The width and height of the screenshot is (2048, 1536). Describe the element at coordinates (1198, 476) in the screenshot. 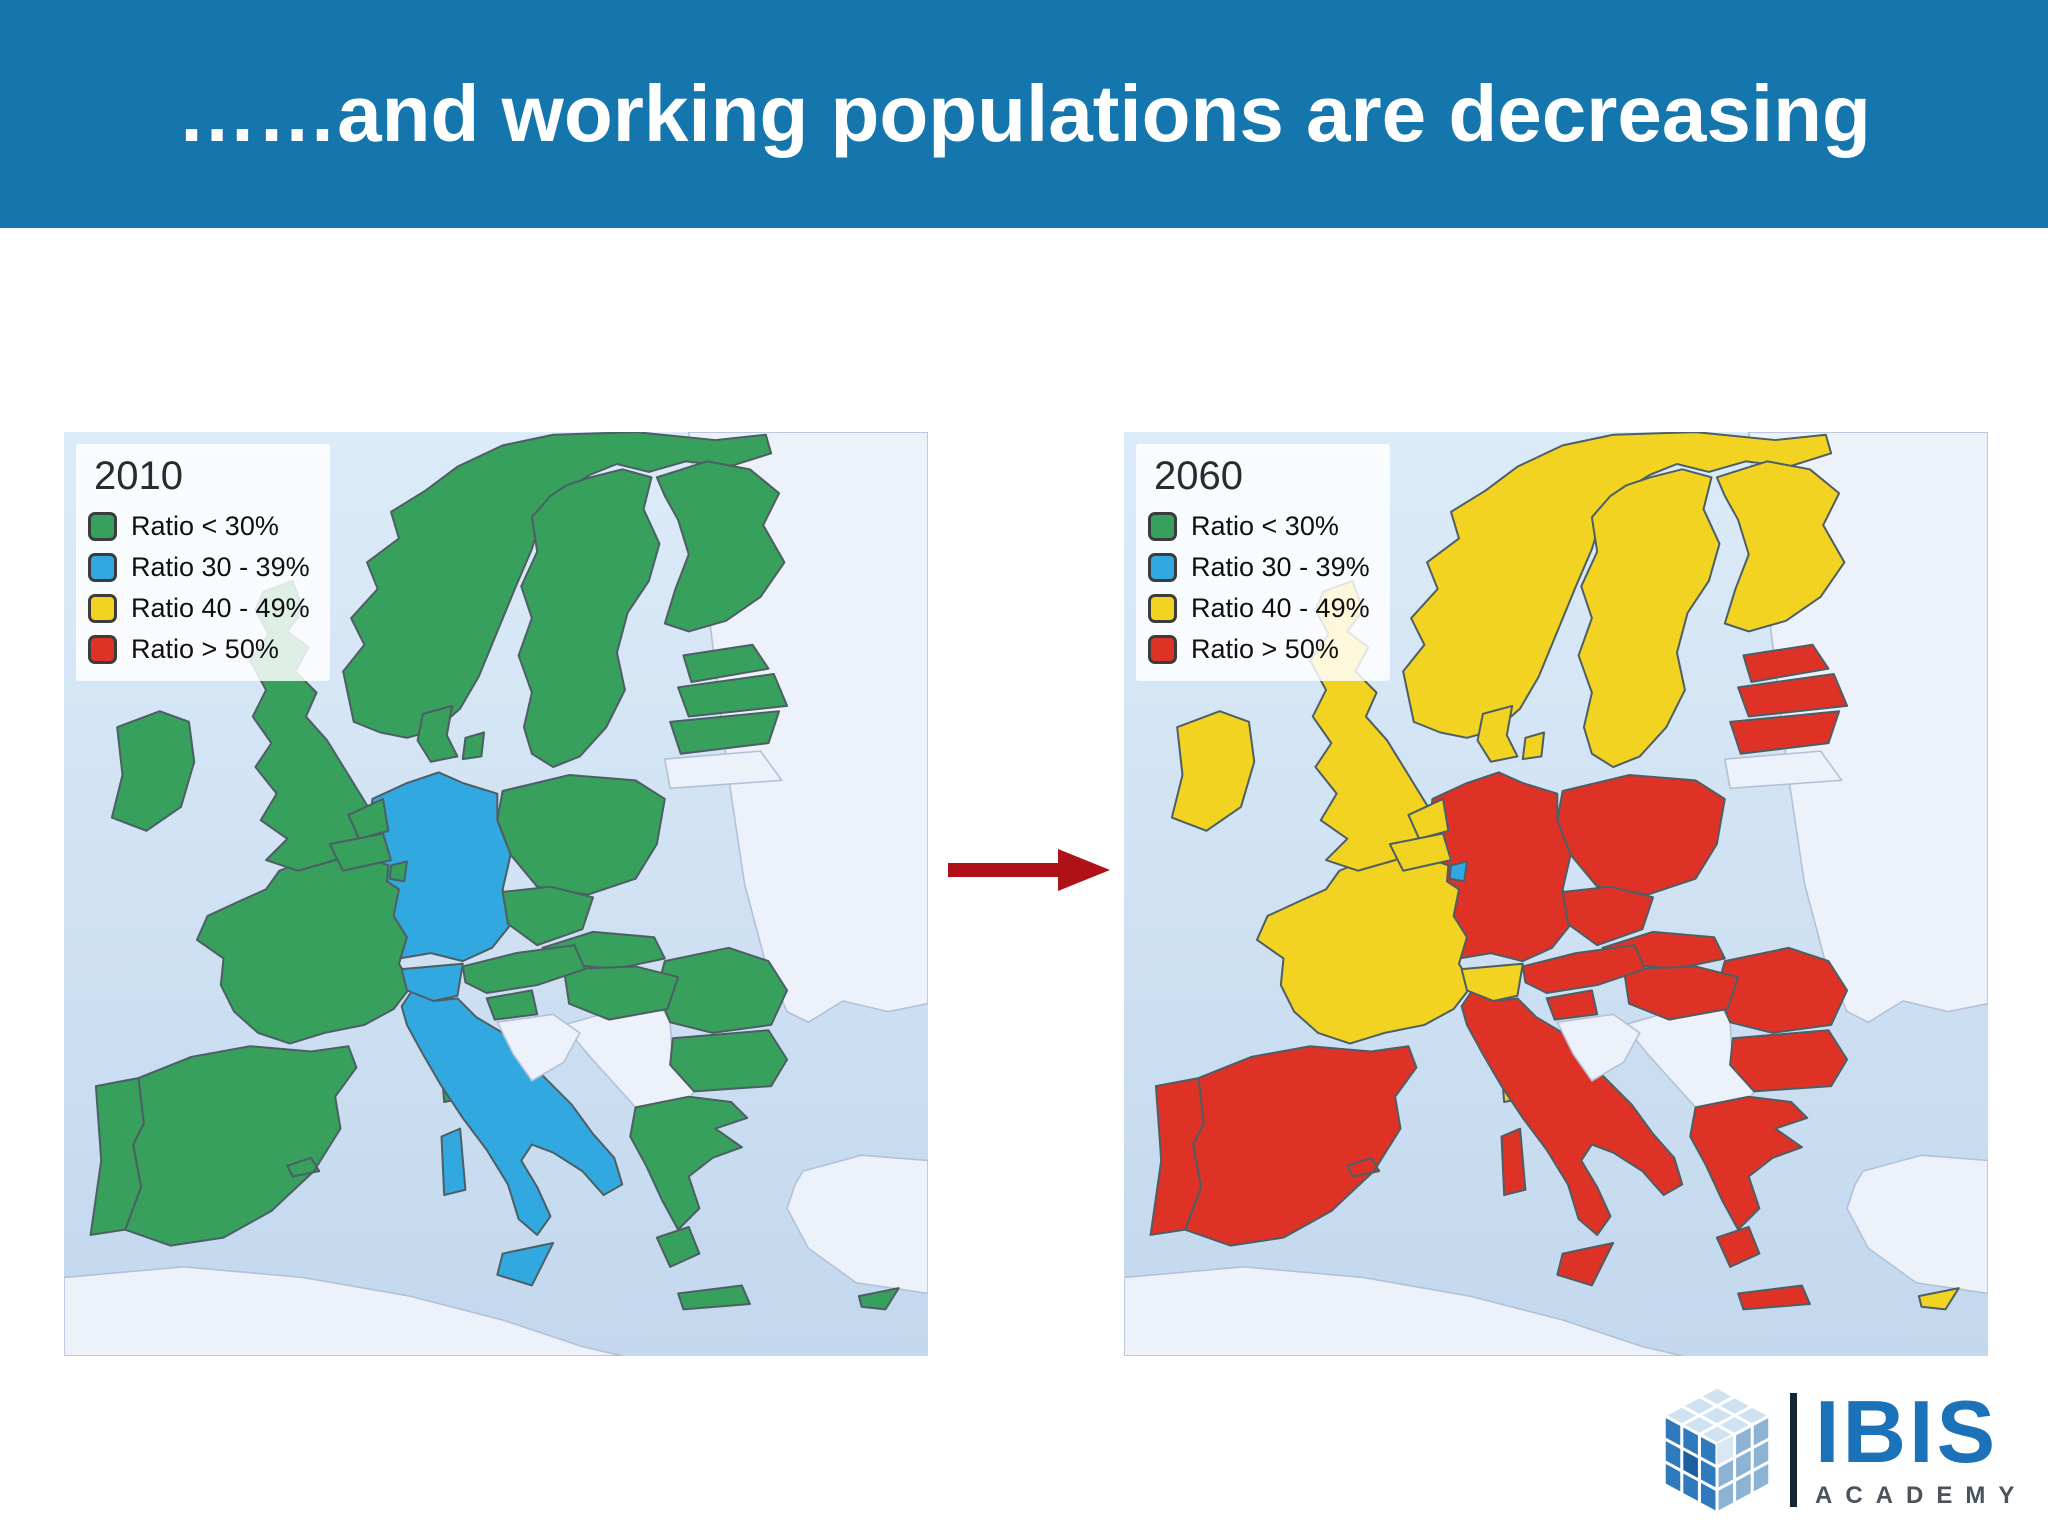

I see `map-year-label-2060: 2060` at that location.